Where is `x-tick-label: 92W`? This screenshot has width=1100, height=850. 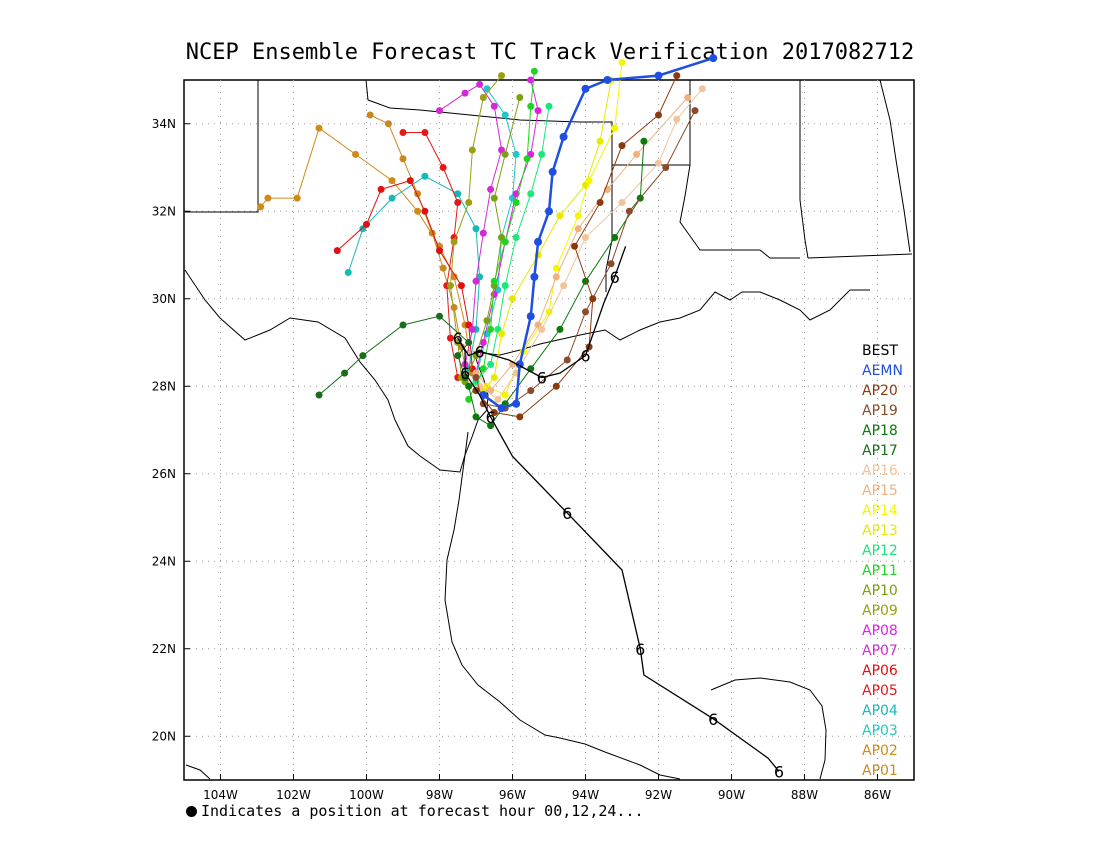
x-tick-label: 92W is located at coordinates (658, 795).